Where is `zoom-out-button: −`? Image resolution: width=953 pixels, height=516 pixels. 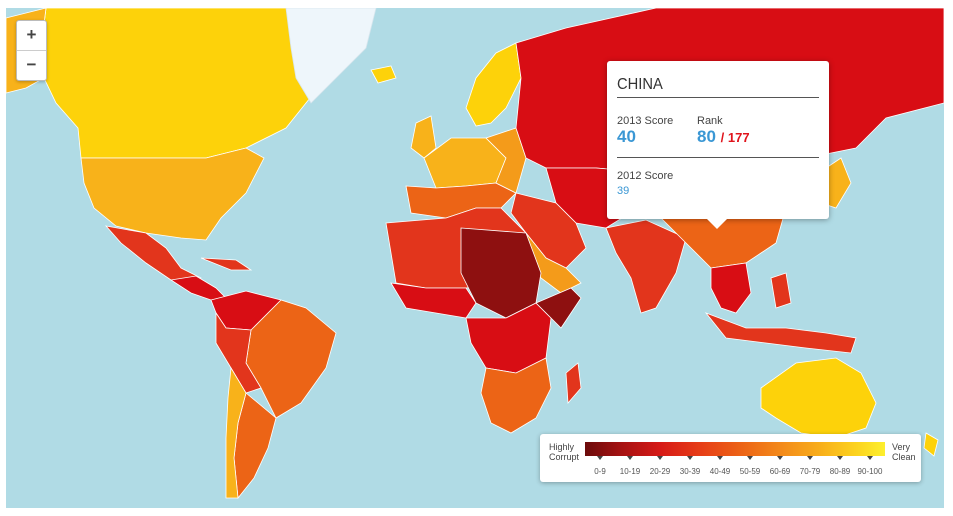
zoom-out-button: − is located at coordinates (31, 65).